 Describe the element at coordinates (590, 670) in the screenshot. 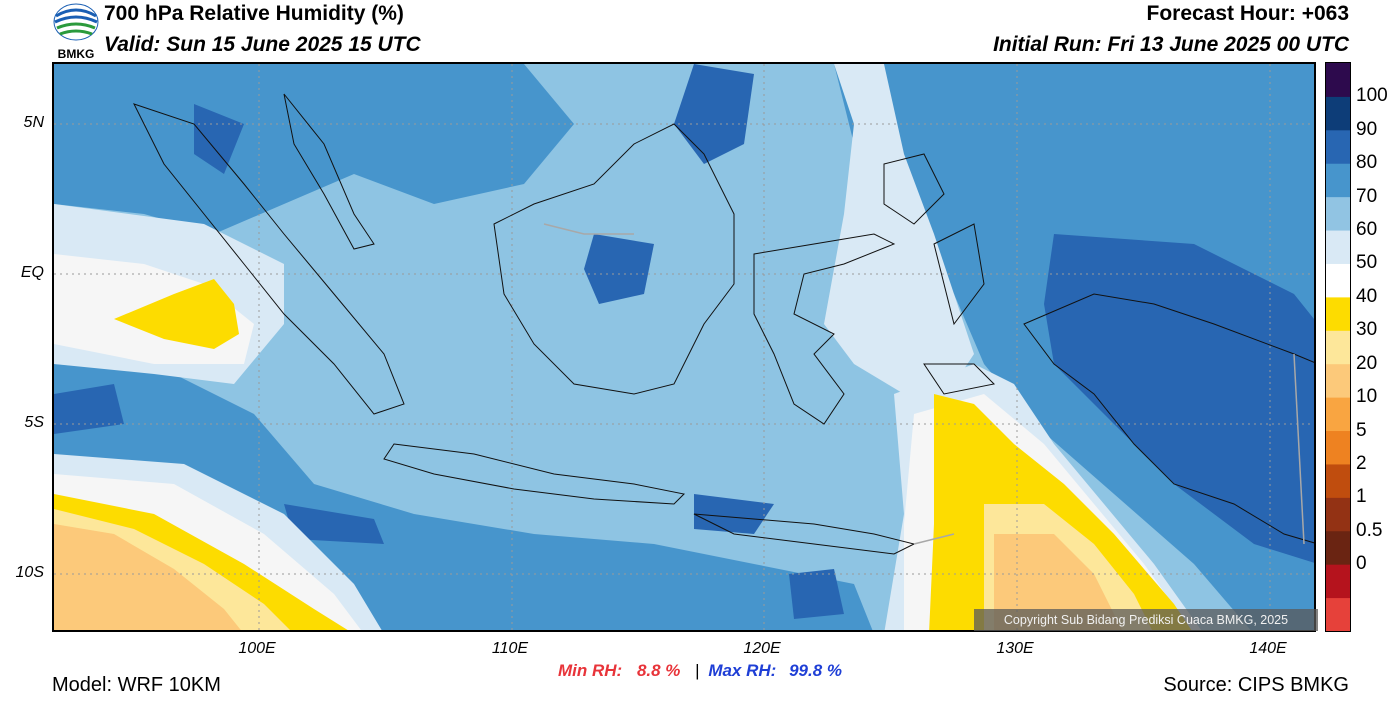

I see `min-rh-label: Min RH:` at that location.